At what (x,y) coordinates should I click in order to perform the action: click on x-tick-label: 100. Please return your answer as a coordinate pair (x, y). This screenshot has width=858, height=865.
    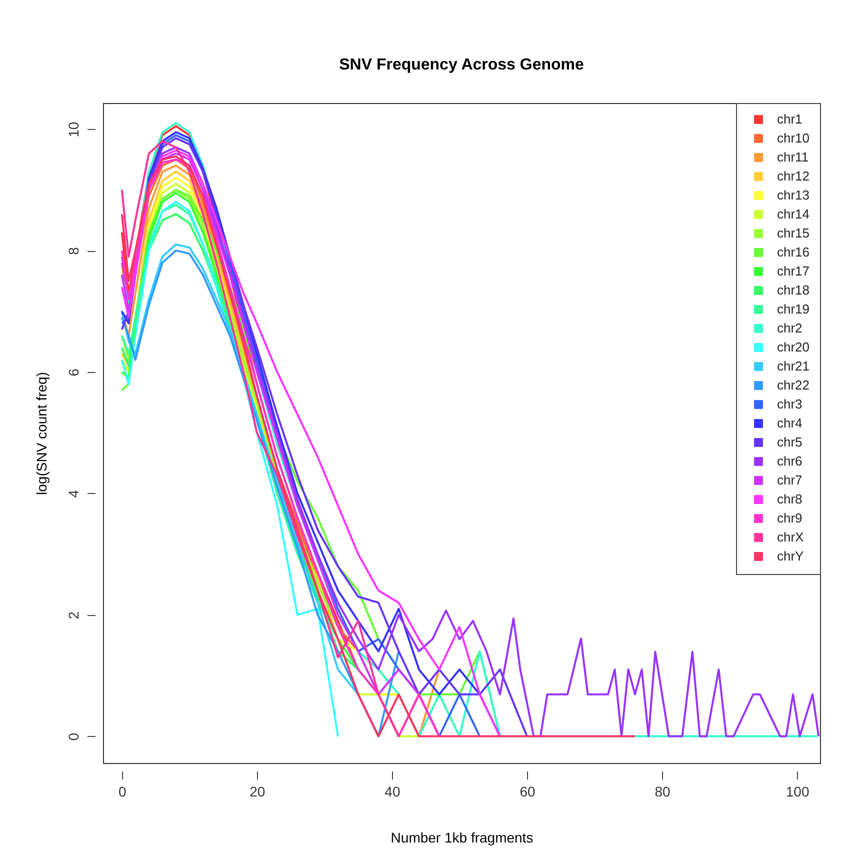
    Looking at the image, I should click on (798, 792).